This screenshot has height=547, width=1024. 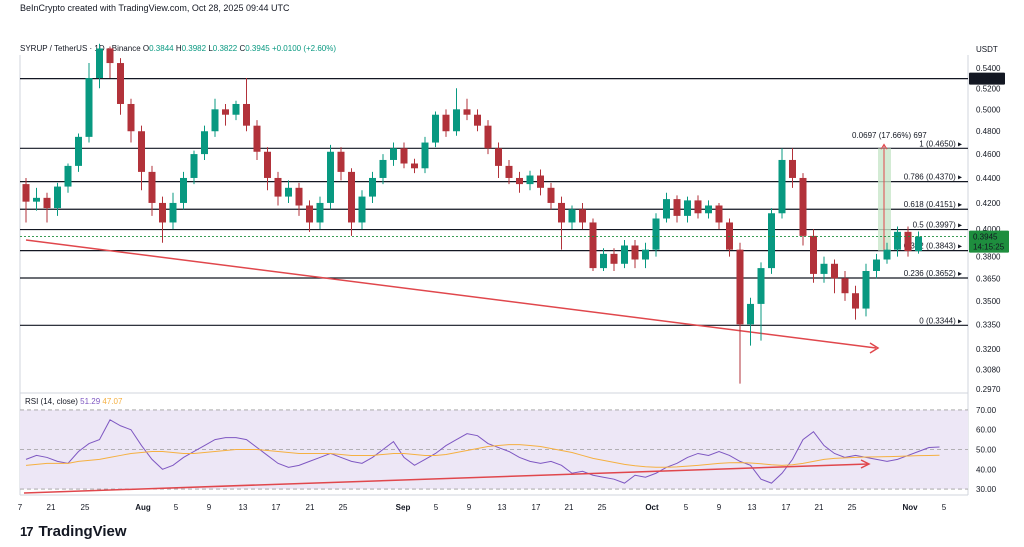 What do you see at coordinates (80, 48) in the screenshot?
I see `symbol-name: SYRUP / TetherUS · 1D · Binance` at bounding box center [80, 48].